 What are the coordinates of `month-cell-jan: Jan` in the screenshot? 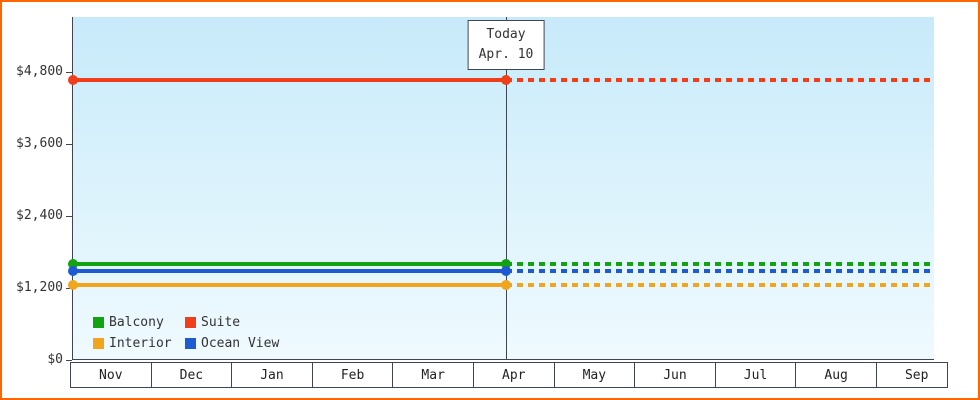 It's located at (272, 375).